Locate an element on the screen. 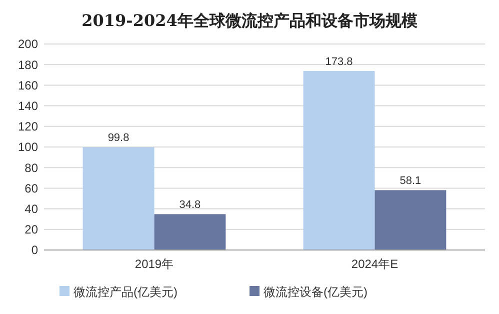  chart-title: 2019-2024年全球微流控产品和设备市场规模 is located at coordinates (250, 20).